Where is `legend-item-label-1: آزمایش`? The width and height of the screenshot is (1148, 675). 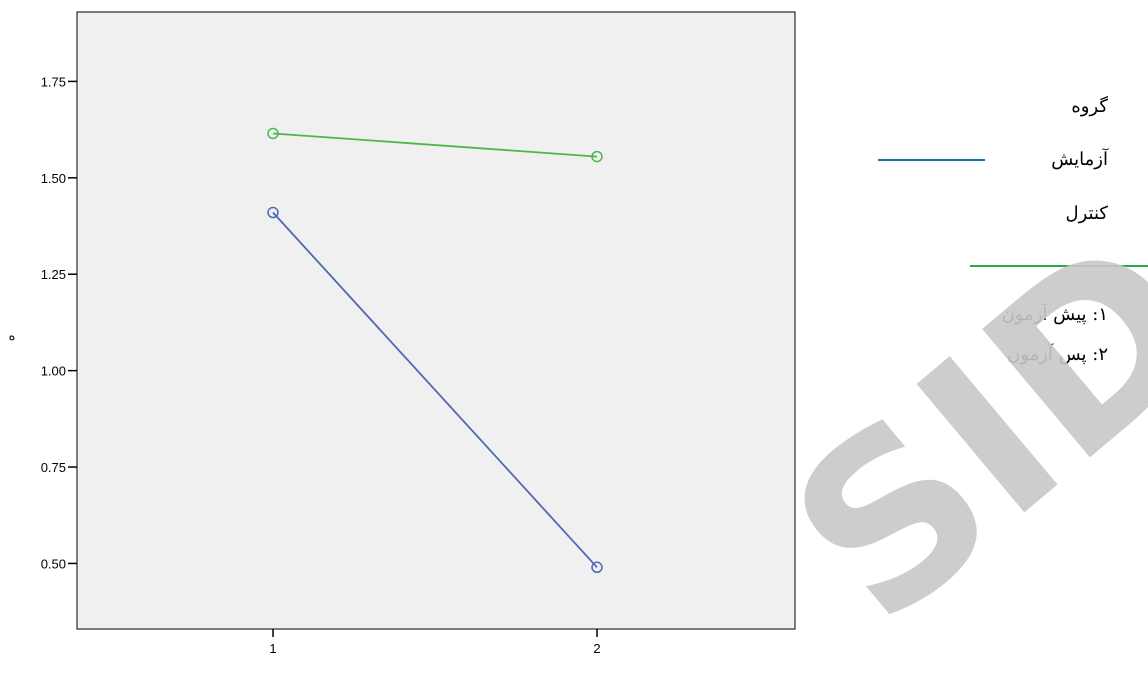 legend-item-label-1: آزمایش is located at coordinates (1079, 159).